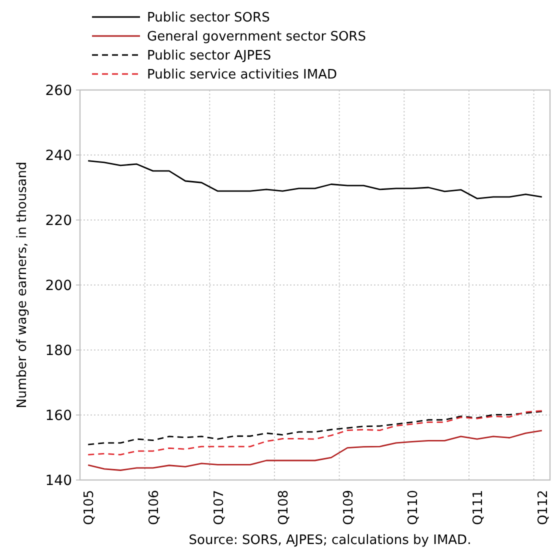 This screenshot has height=551, width=557. Describe the element at coordinates (154, 508) in the screenshot. I see `x-tick-label: Q106` at that location.